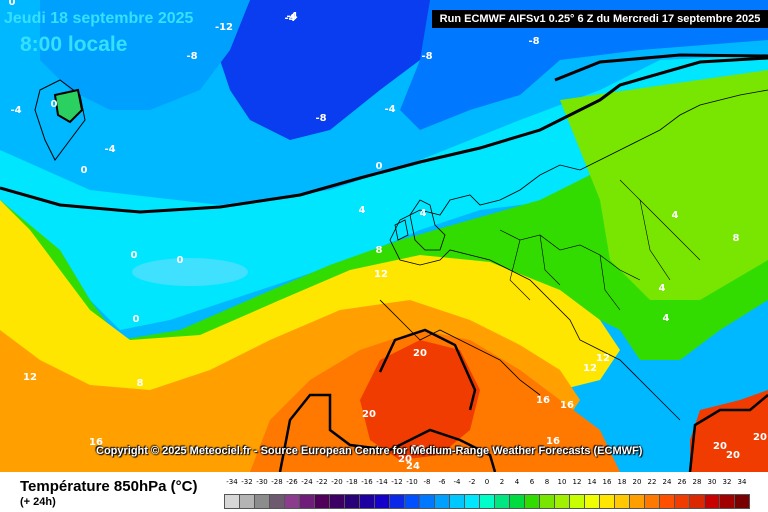 Image resolution: width=768 pixels, height=512 pixels. What do you see at coordinates (99, 18) in the screenshot?
I see `forecast-date: Jeudi 18 septembre 2025` at bounding box center [99, 18].